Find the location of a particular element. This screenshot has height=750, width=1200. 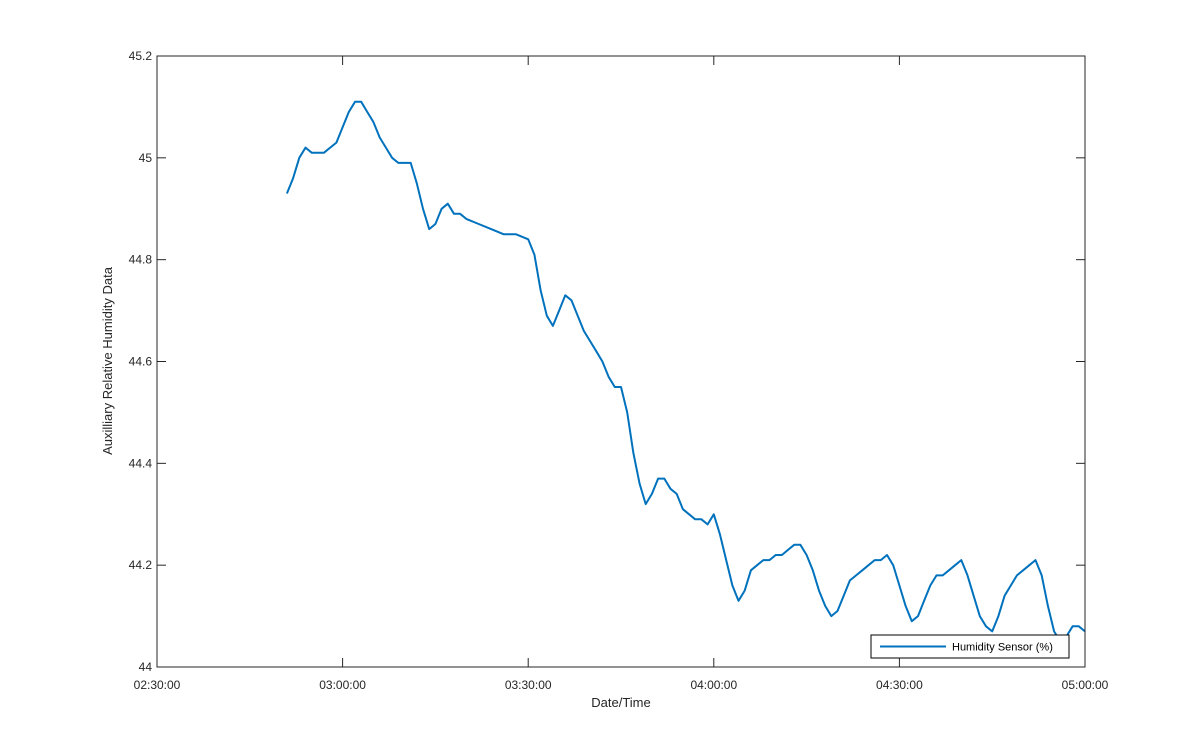

legend: Humidity Sensor (%) is located at coordinates (970, 646).